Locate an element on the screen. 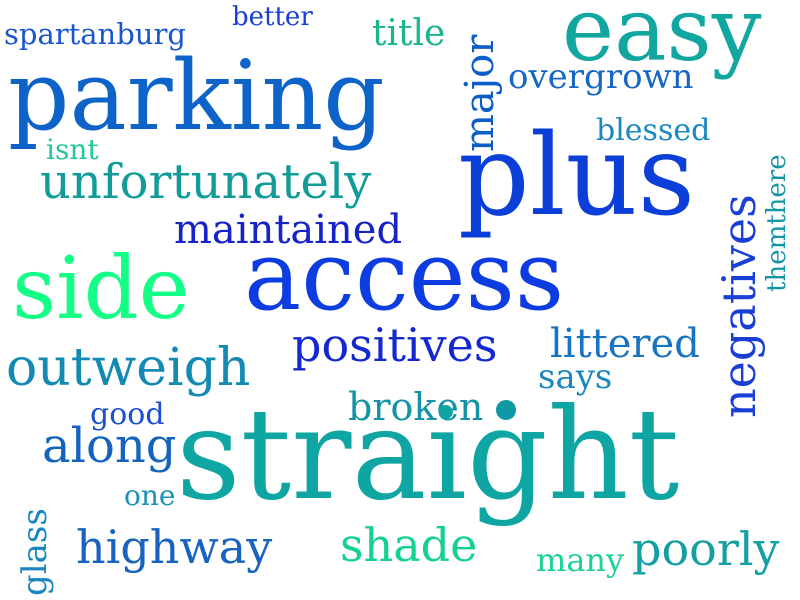  word-maintained: maintained is located at coordinates (288, 230).